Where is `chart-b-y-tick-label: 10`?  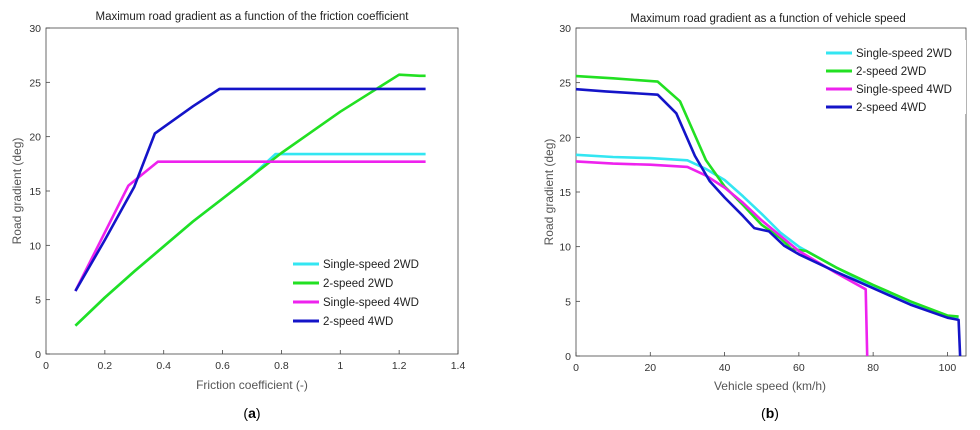 chart-b-y-tick-label: 10 is located at coordinates (565, 248).